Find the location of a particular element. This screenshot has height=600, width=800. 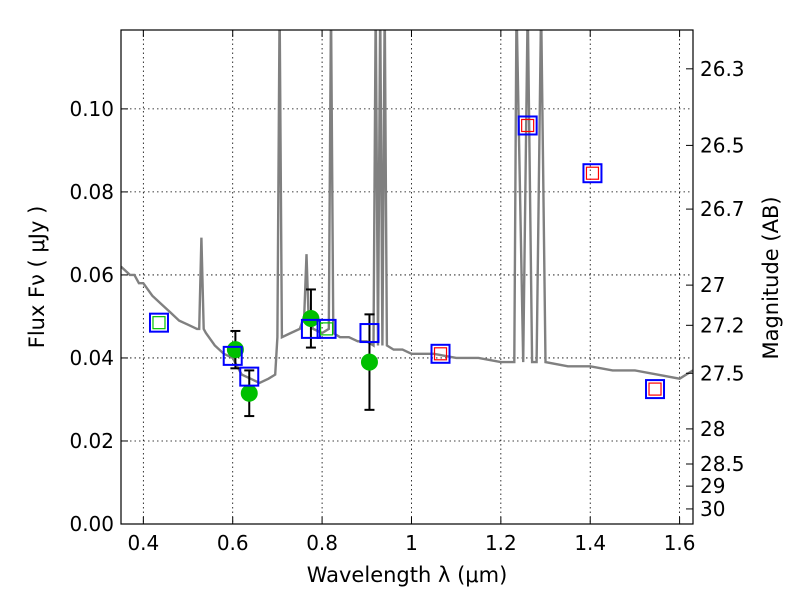

mag-tick-label: 28.5 is located at coordinates (722, 464).